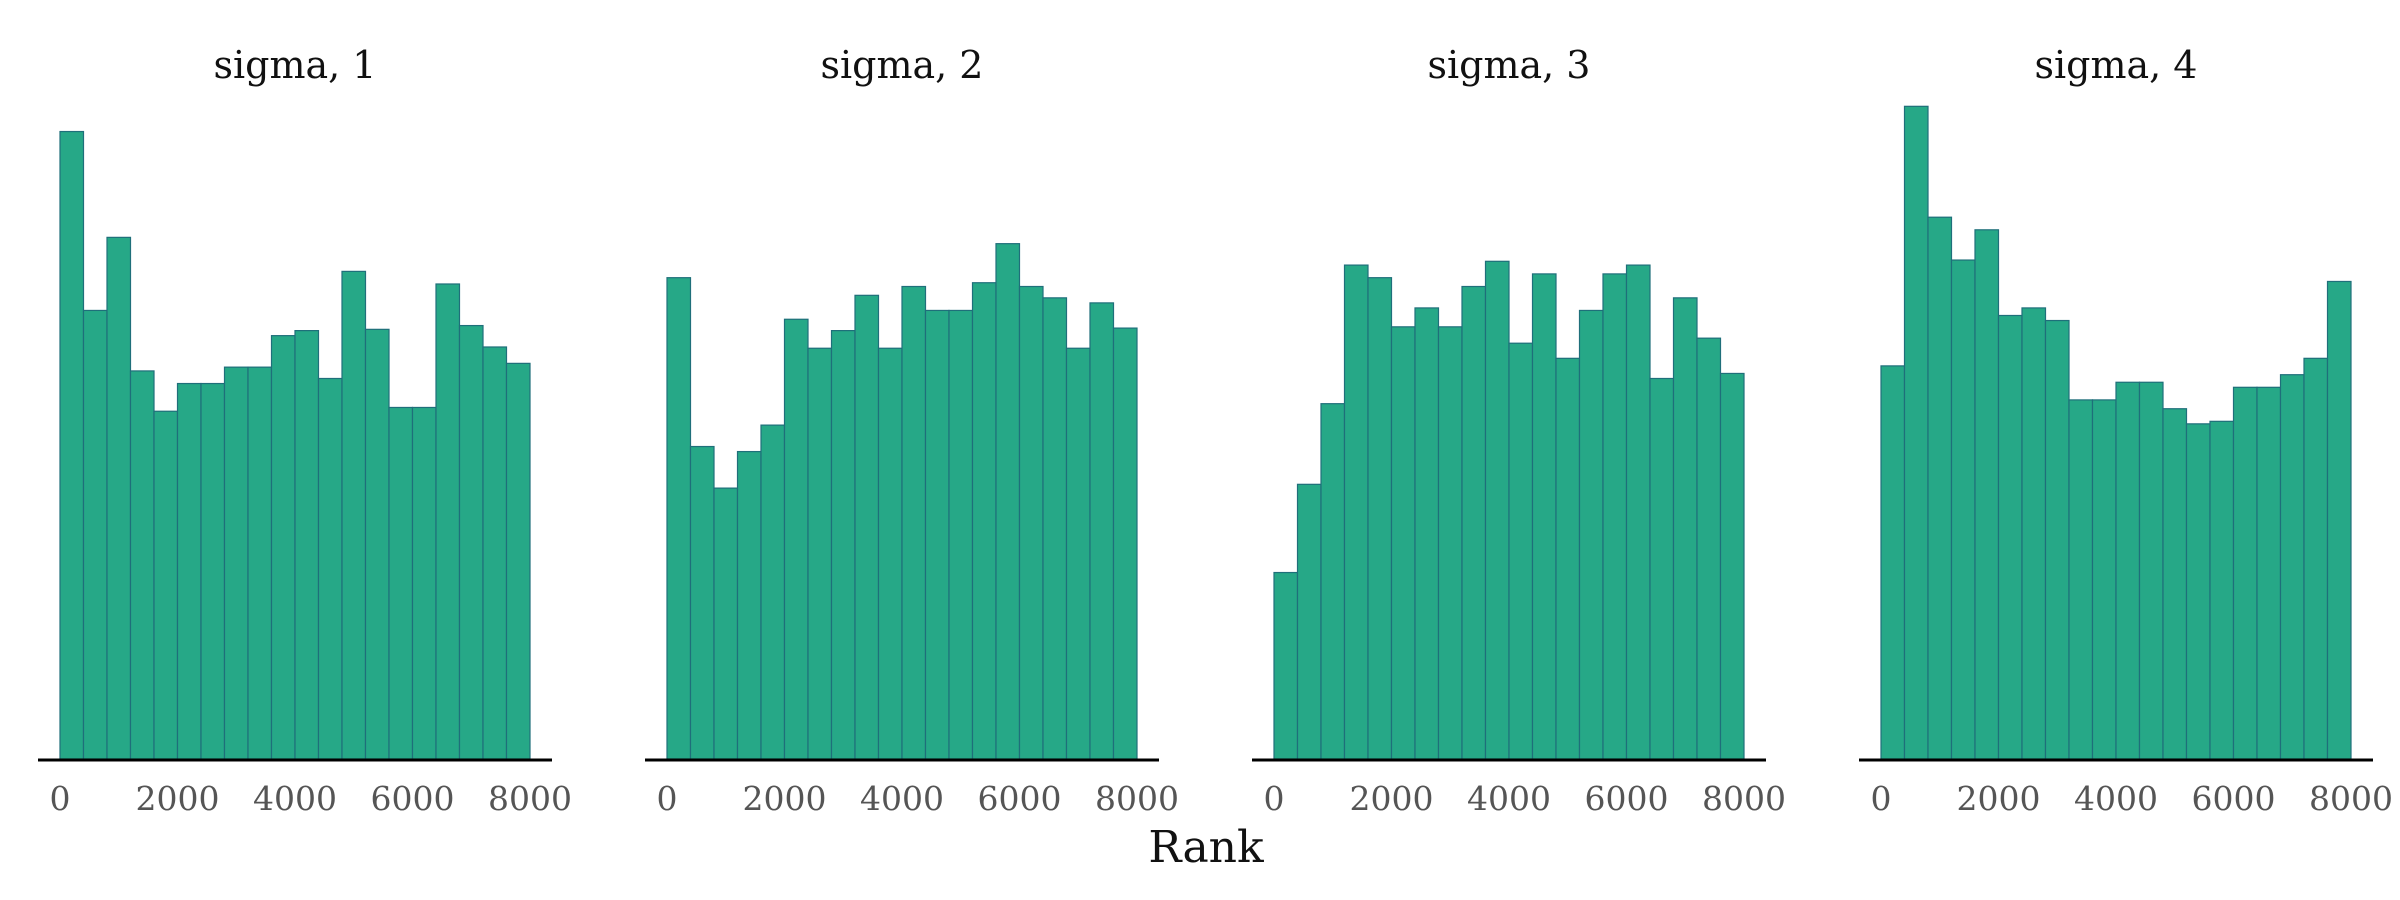 The image size is (2400, 900). Describe the element at coordinates (901, 65) in the screenshot. I see `panel-title: sigma, 2` at that location.